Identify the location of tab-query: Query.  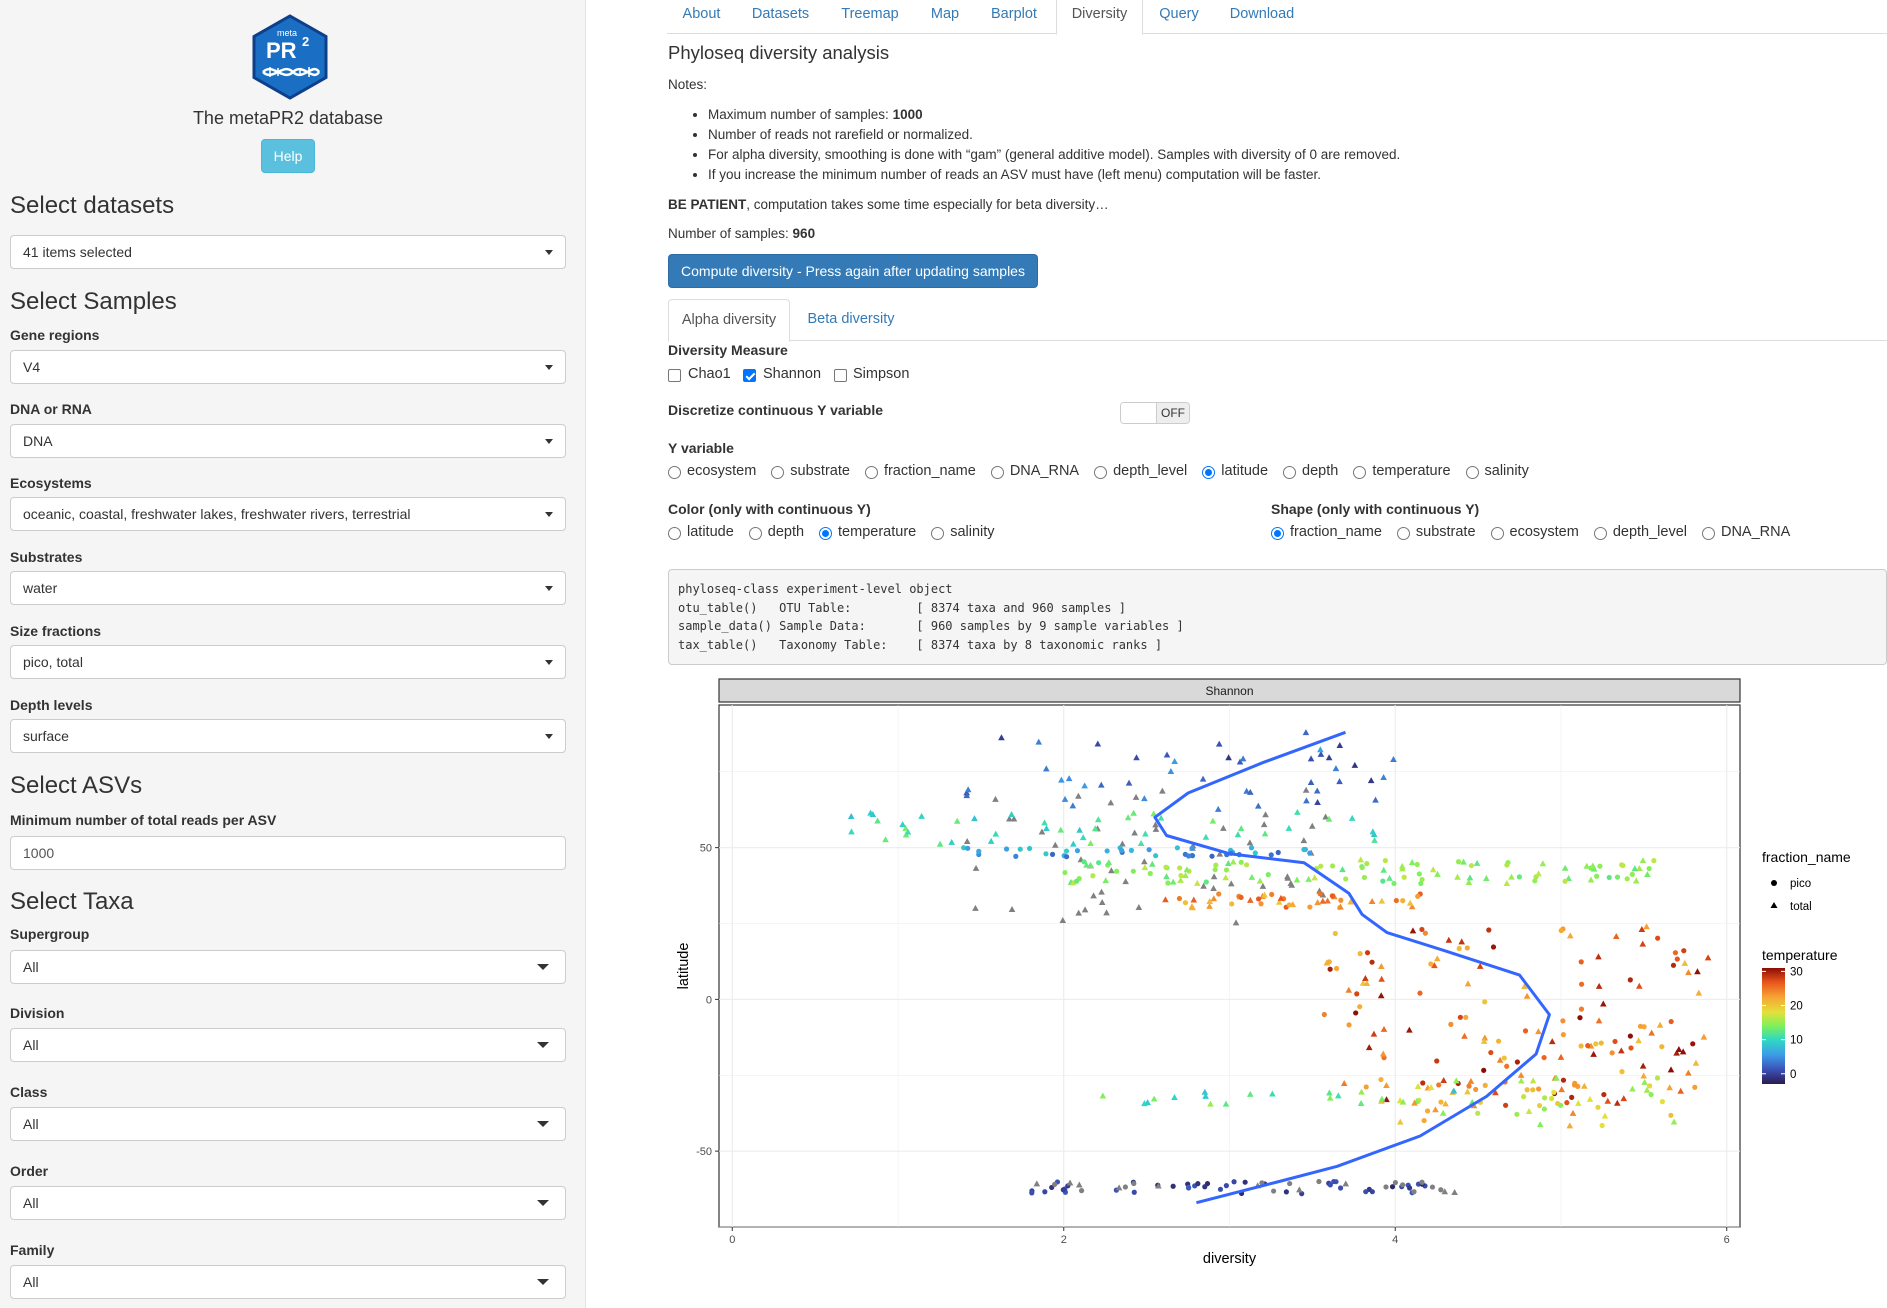
(1179, 14).